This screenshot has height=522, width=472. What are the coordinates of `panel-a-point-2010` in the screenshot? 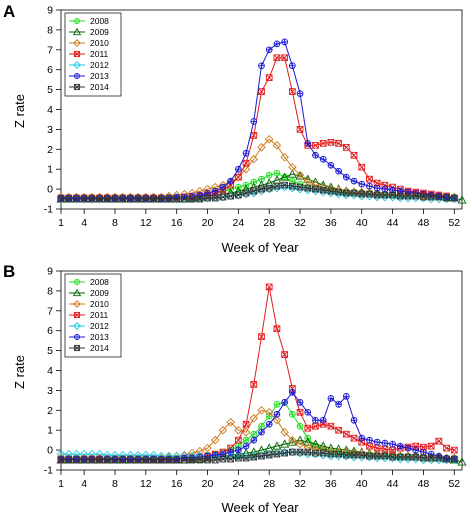 It's located at (238, 177).